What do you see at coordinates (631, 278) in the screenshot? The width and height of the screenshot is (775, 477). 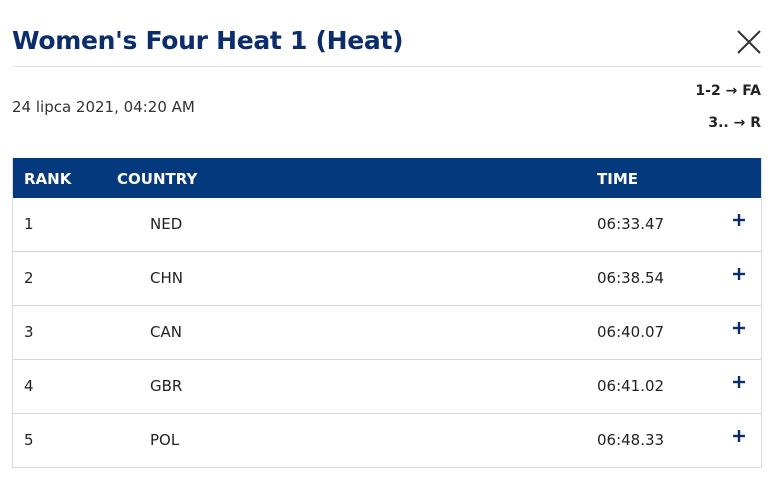 I see `table-cell: 06:38.54` at bounding box center [631, 278].